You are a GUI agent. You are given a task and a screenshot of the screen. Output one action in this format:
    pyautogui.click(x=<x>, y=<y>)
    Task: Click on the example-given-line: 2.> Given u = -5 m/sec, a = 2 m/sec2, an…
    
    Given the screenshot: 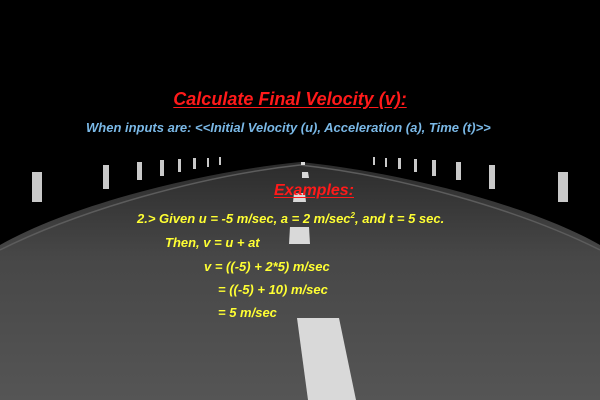 What is the action you would take?
    pyautogui.click(x=290, y=218)
    